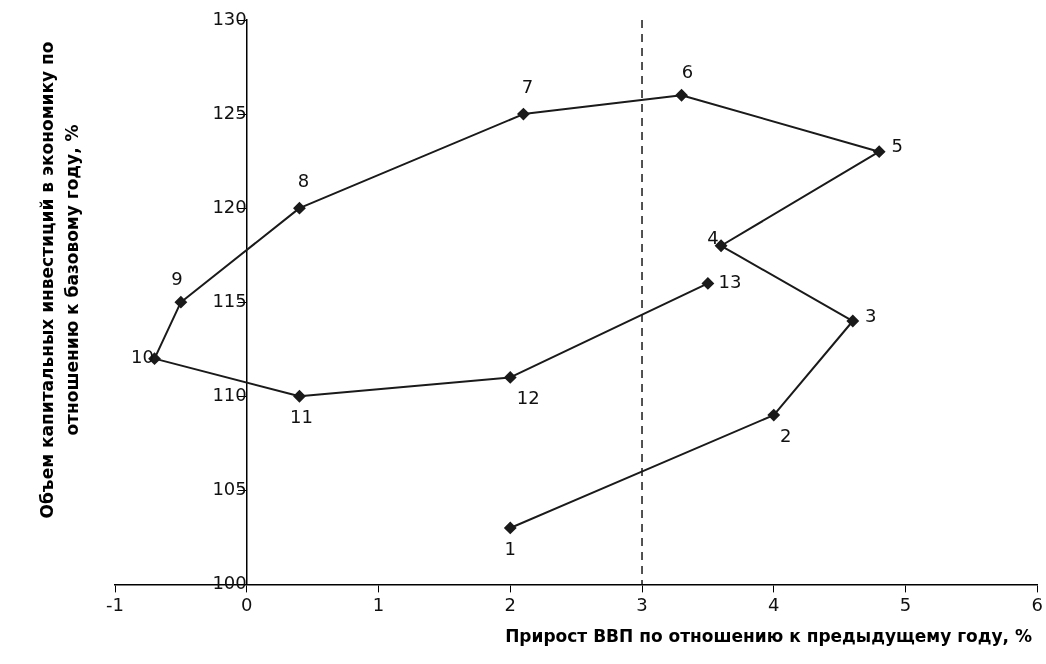  I want to click on x-tick-label: 2, so click(510, 604).